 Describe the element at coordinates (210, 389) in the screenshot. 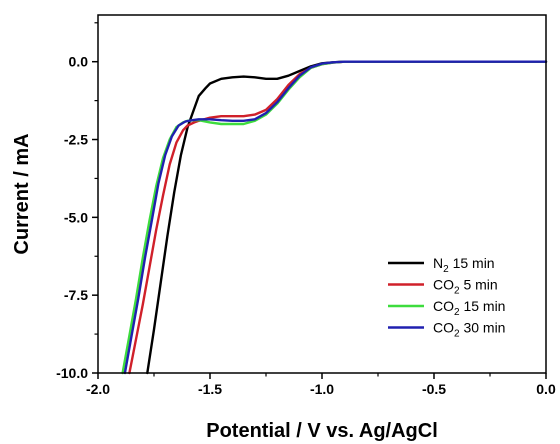

I see `x-tick-label: -1.5` at that location.